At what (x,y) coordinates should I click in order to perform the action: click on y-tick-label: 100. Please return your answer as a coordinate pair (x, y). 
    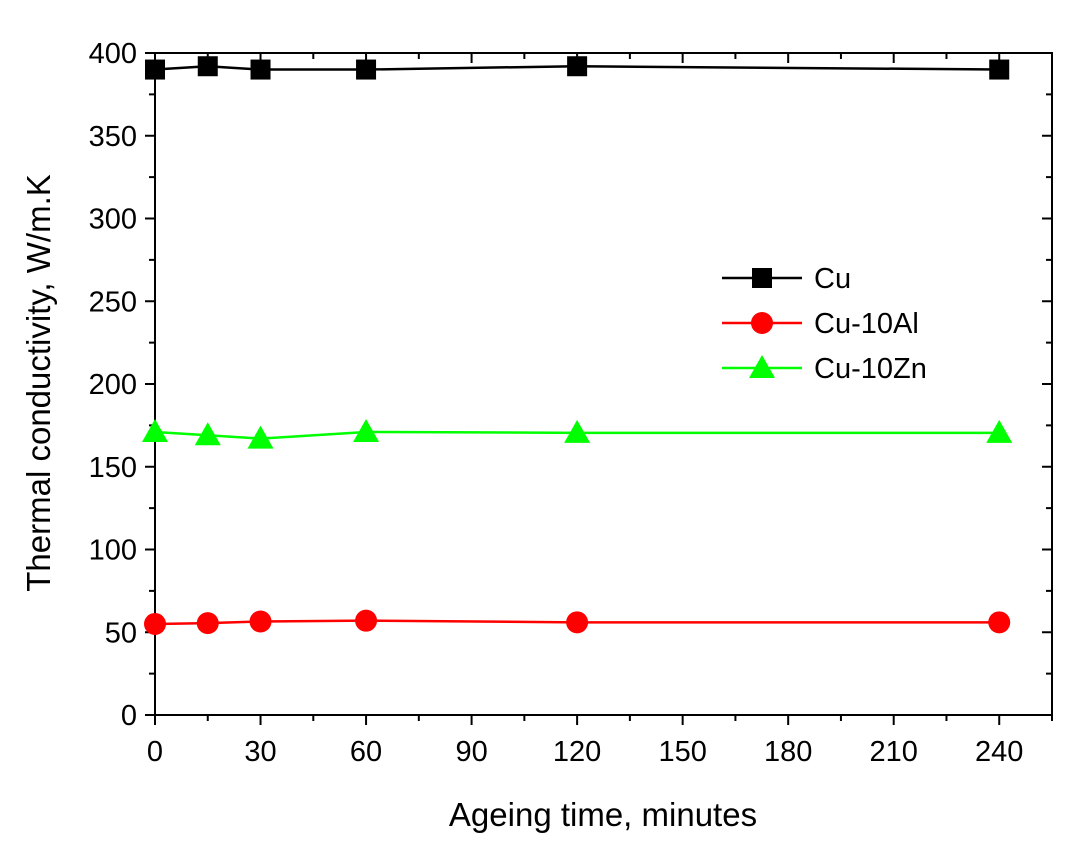
    Looking at the image, I should click on (113, 551).